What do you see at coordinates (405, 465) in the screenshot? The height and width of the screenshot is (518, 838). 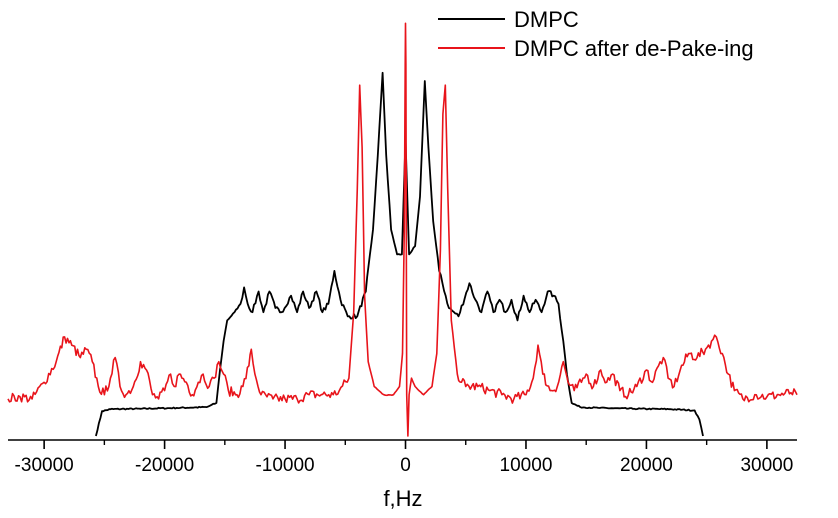 I see `x-tick-label: 0` at bounding box center [405, 465].